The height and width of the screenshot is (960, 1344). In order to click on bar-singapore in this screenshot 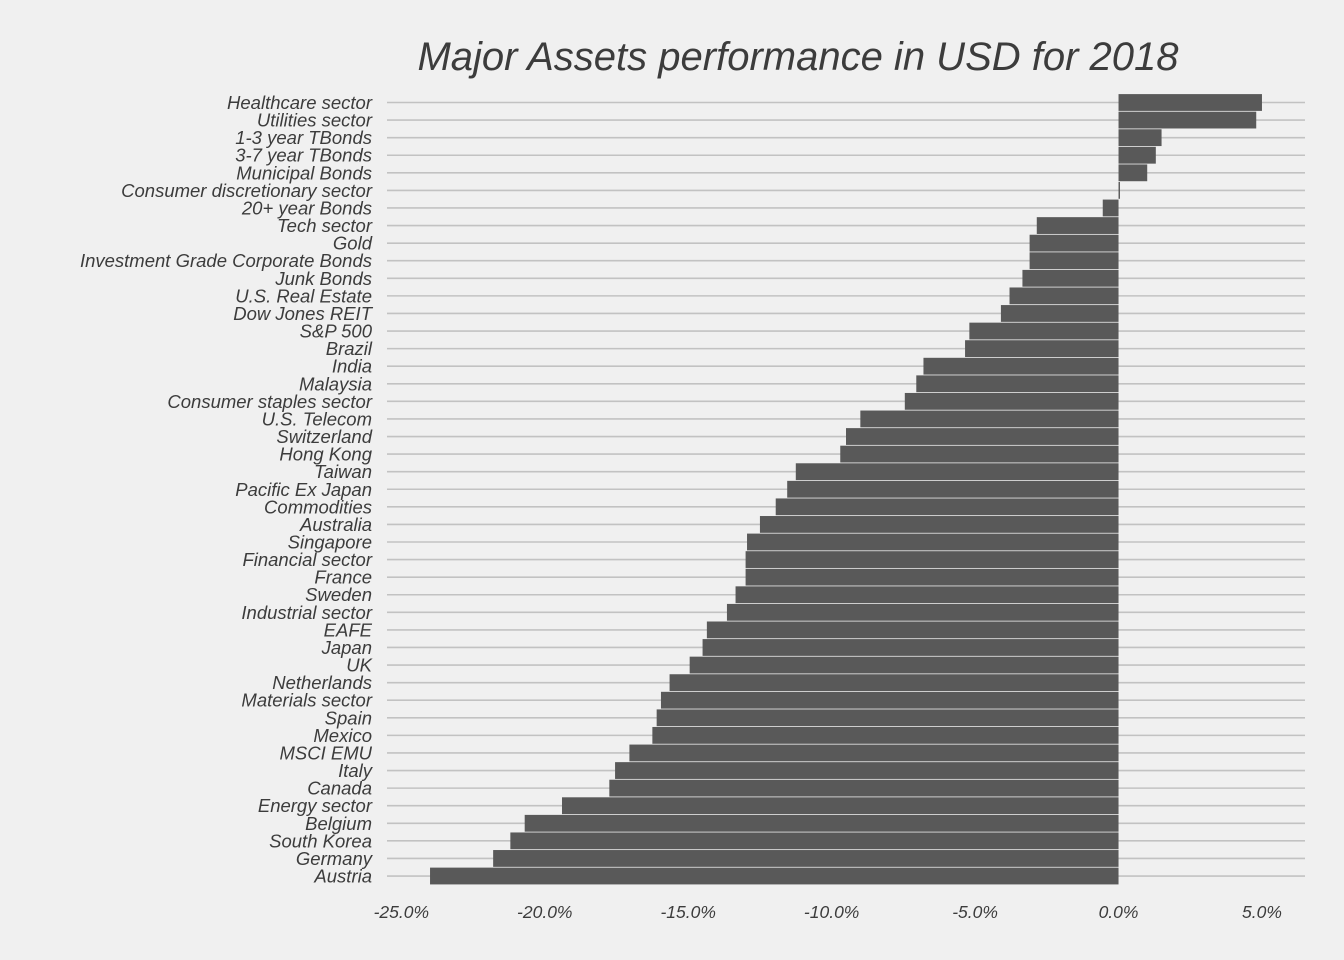, I will do `click(933, 542)`.